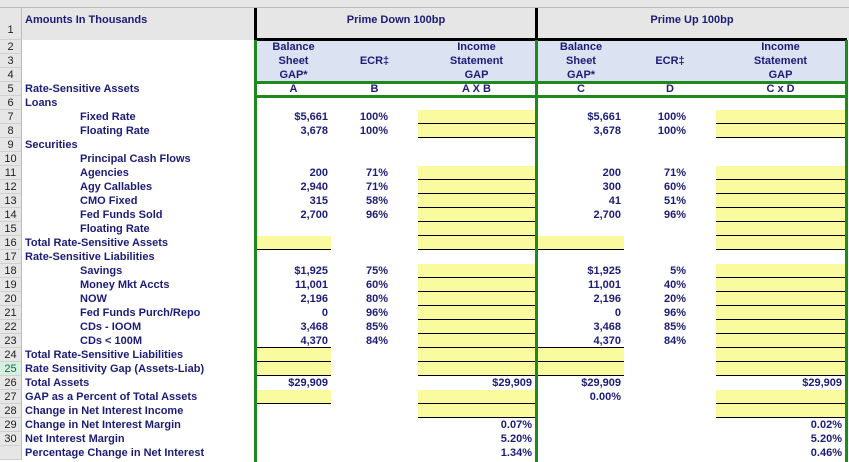 The height and width of the screenshot is (462, 849). I want to click on row-header: 1, so click(11, 24).